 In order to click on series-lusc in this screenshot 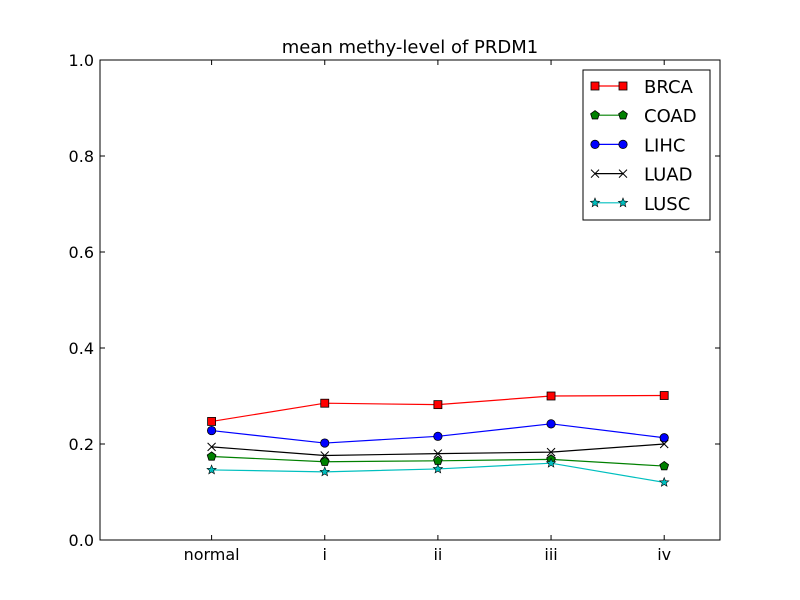, I will do `click(438, 472)`.